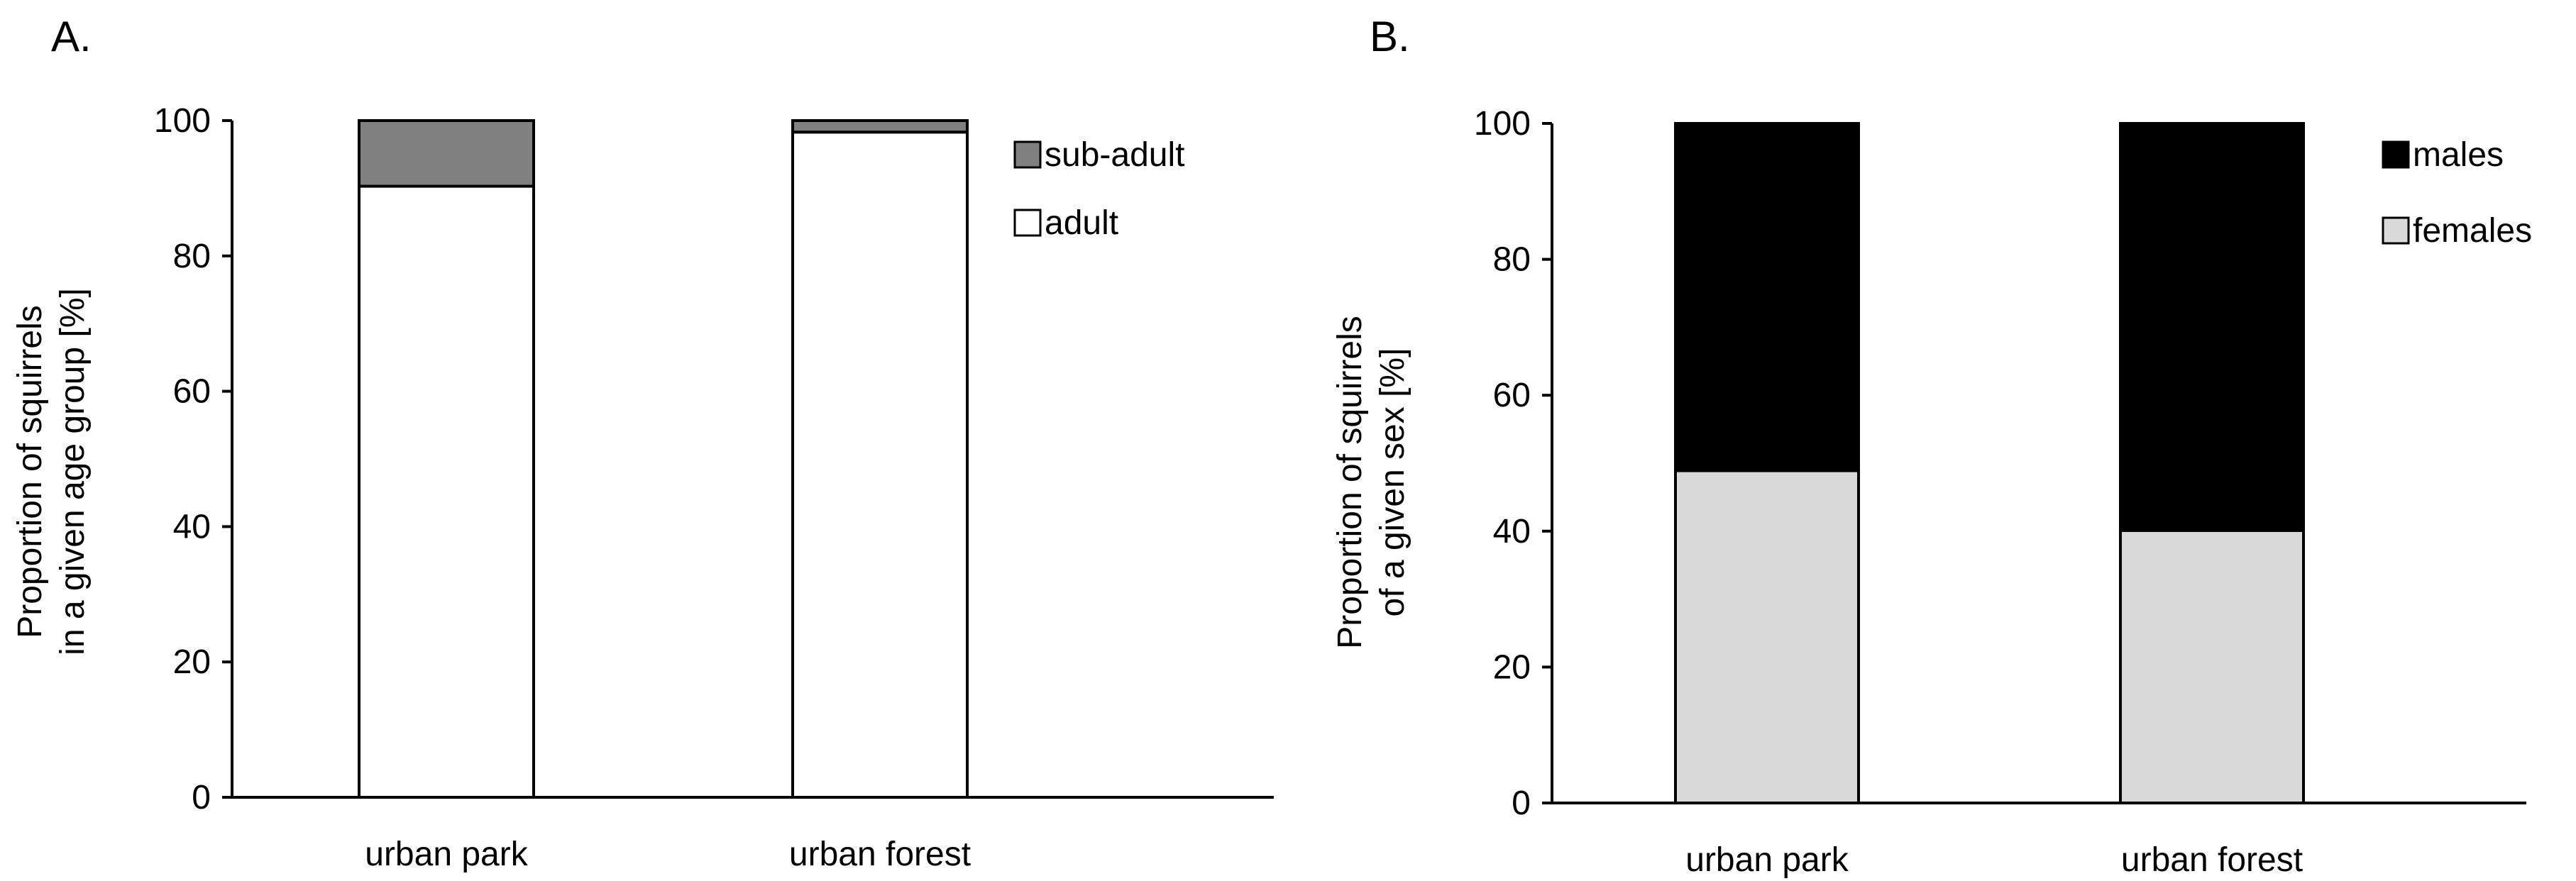  I want to click on panel-b-y-axis-ticks: 0 20 40 60 80 100, so click(1513, 464).